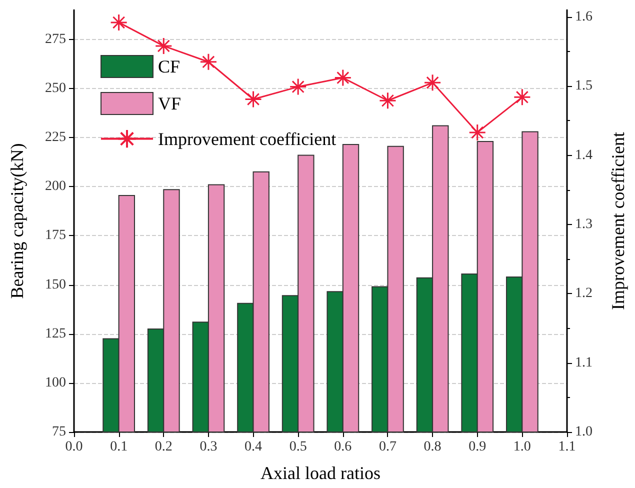 Image resolution: width=635 pixels, height=488 pixels. I want to click on y2-tick-label: 1.5, so click(583, 86).